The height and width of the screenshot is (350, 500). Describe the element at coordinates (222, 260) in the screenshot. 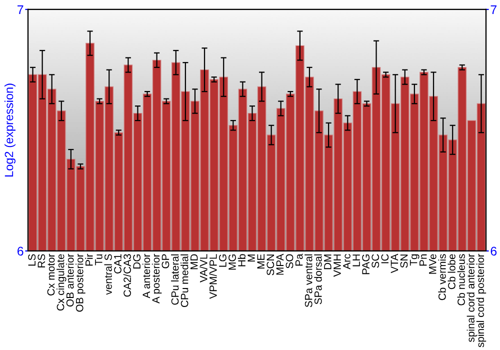

I see `x-tick-label: LG` at that location.